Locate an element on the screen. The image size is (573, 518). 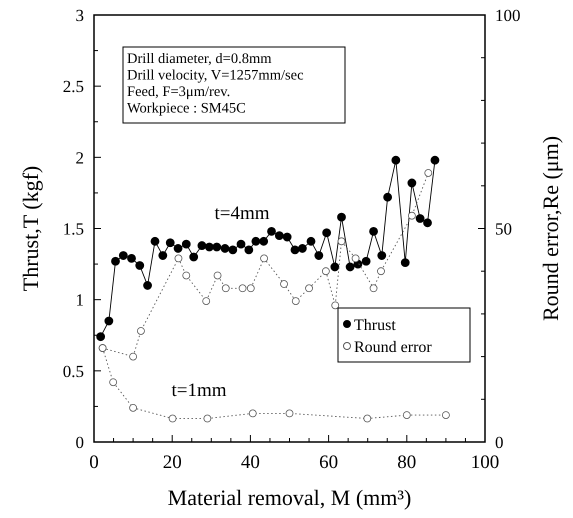
legend-label: Round error is located at coordinates (393, 347).